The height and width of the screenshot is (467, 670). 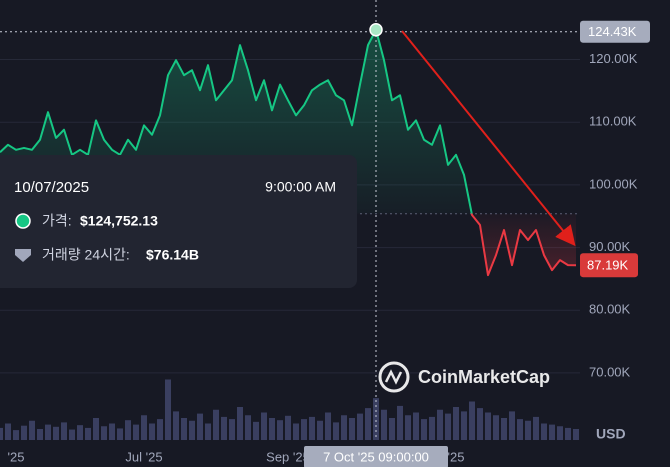 I want to click on y-tick-label: 80.00K, so click(x=610, y=309).